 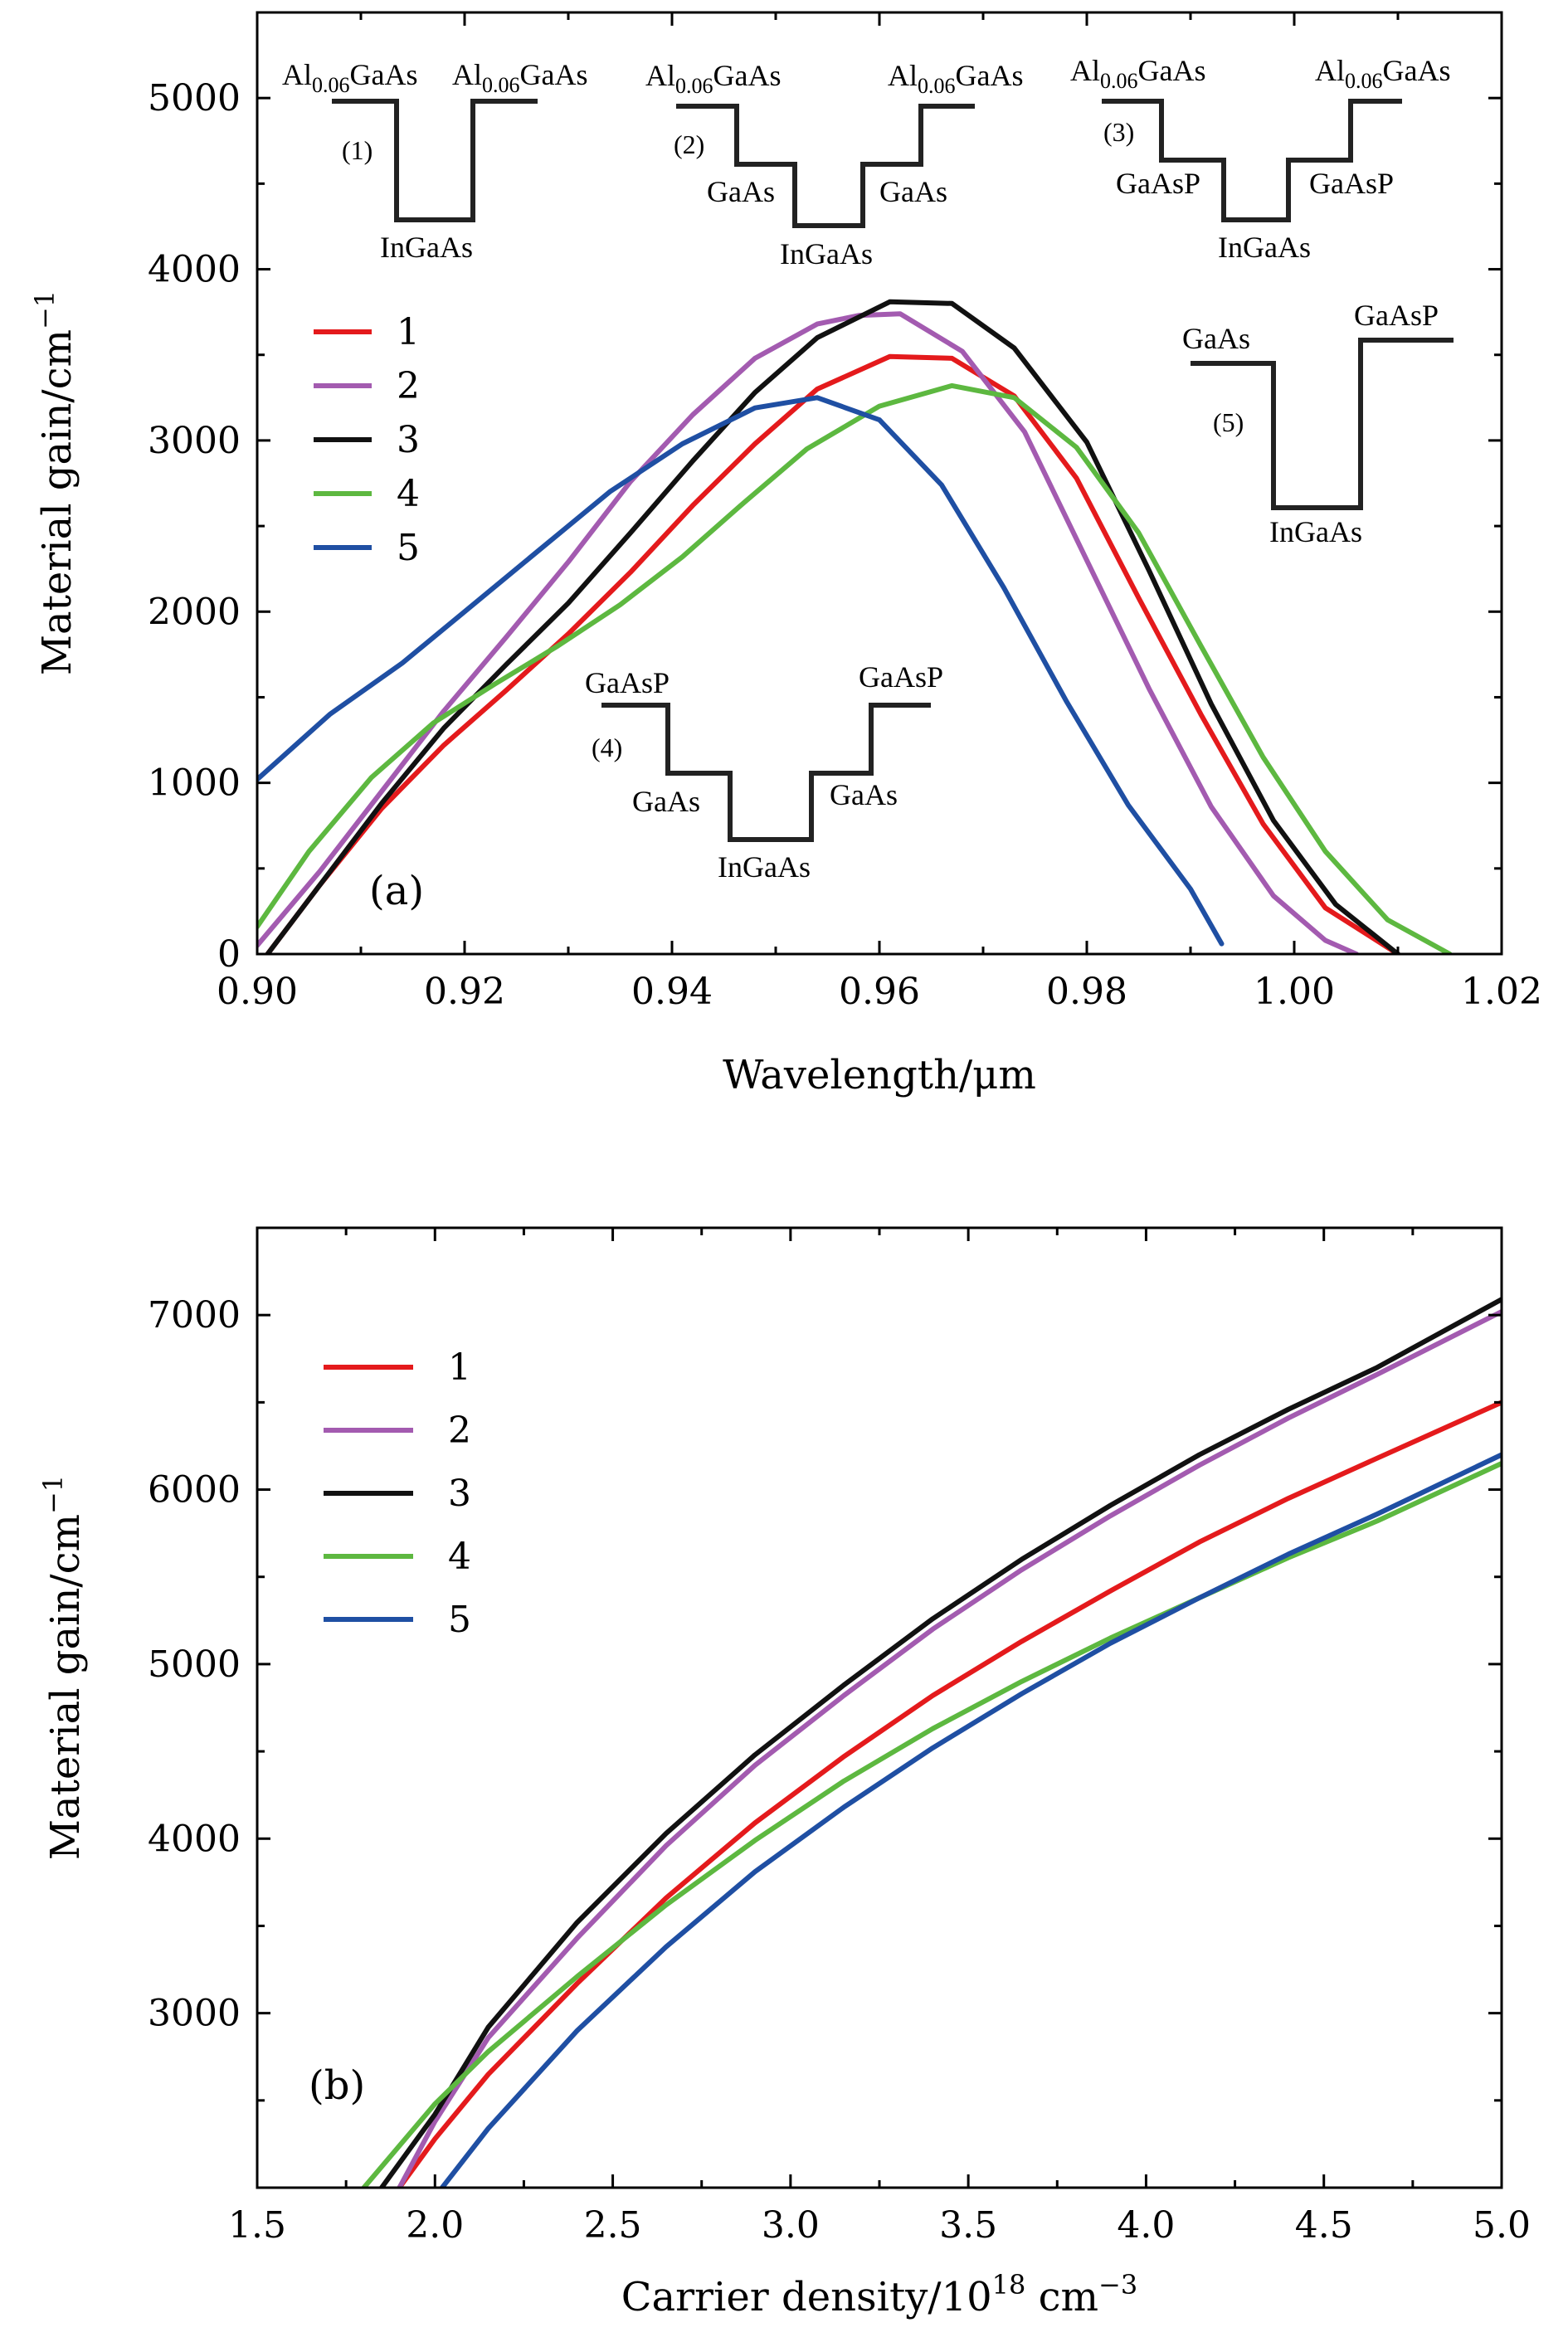 I want to click on legend-a-label-1: 1, so click(x=408, y=332).